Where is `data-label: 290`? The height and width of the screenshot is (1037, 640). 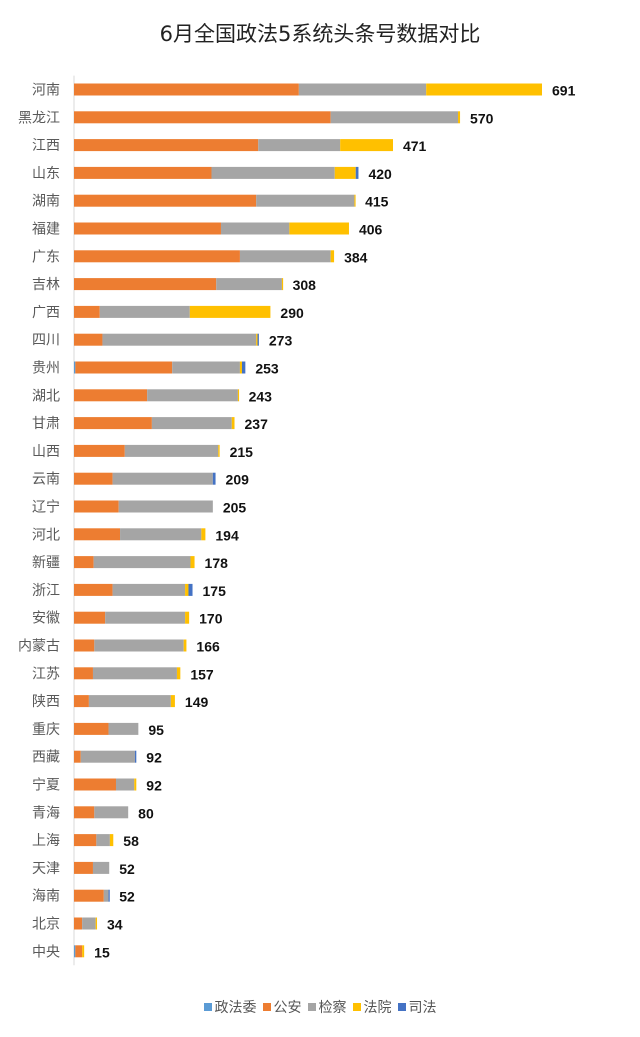
data-label: 290 is located at coordinates (292, 313).